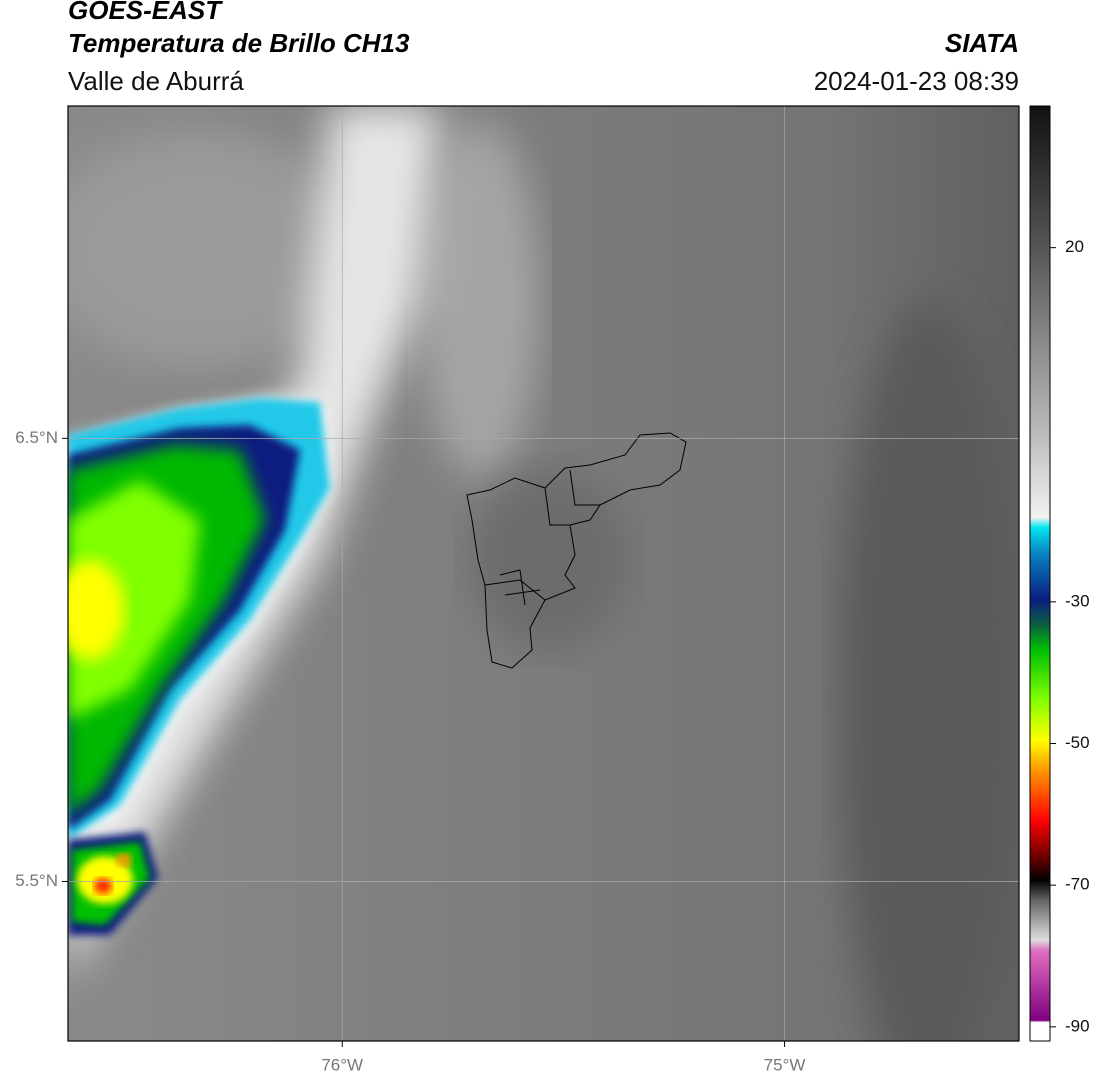 Image resolution: width=1094 pixels, height=1083 pixels. Describe the element at coordinates (1074, 246) in the screenshot. I see `colorbar-tick-label: 20` at that location.